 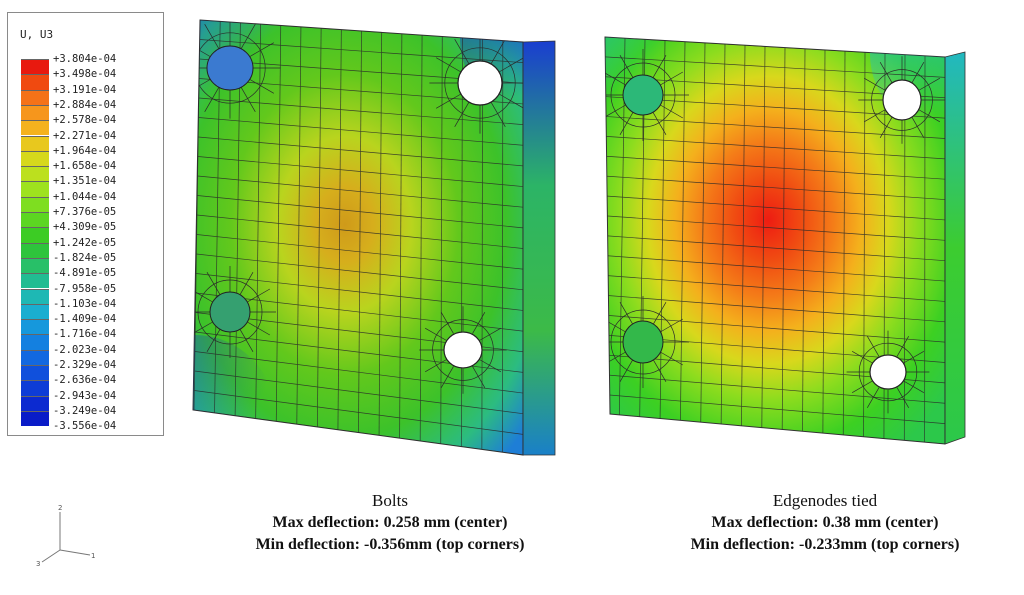 I want to click on legend-value-label: -2.636e-04, so click(x=85, y=380).